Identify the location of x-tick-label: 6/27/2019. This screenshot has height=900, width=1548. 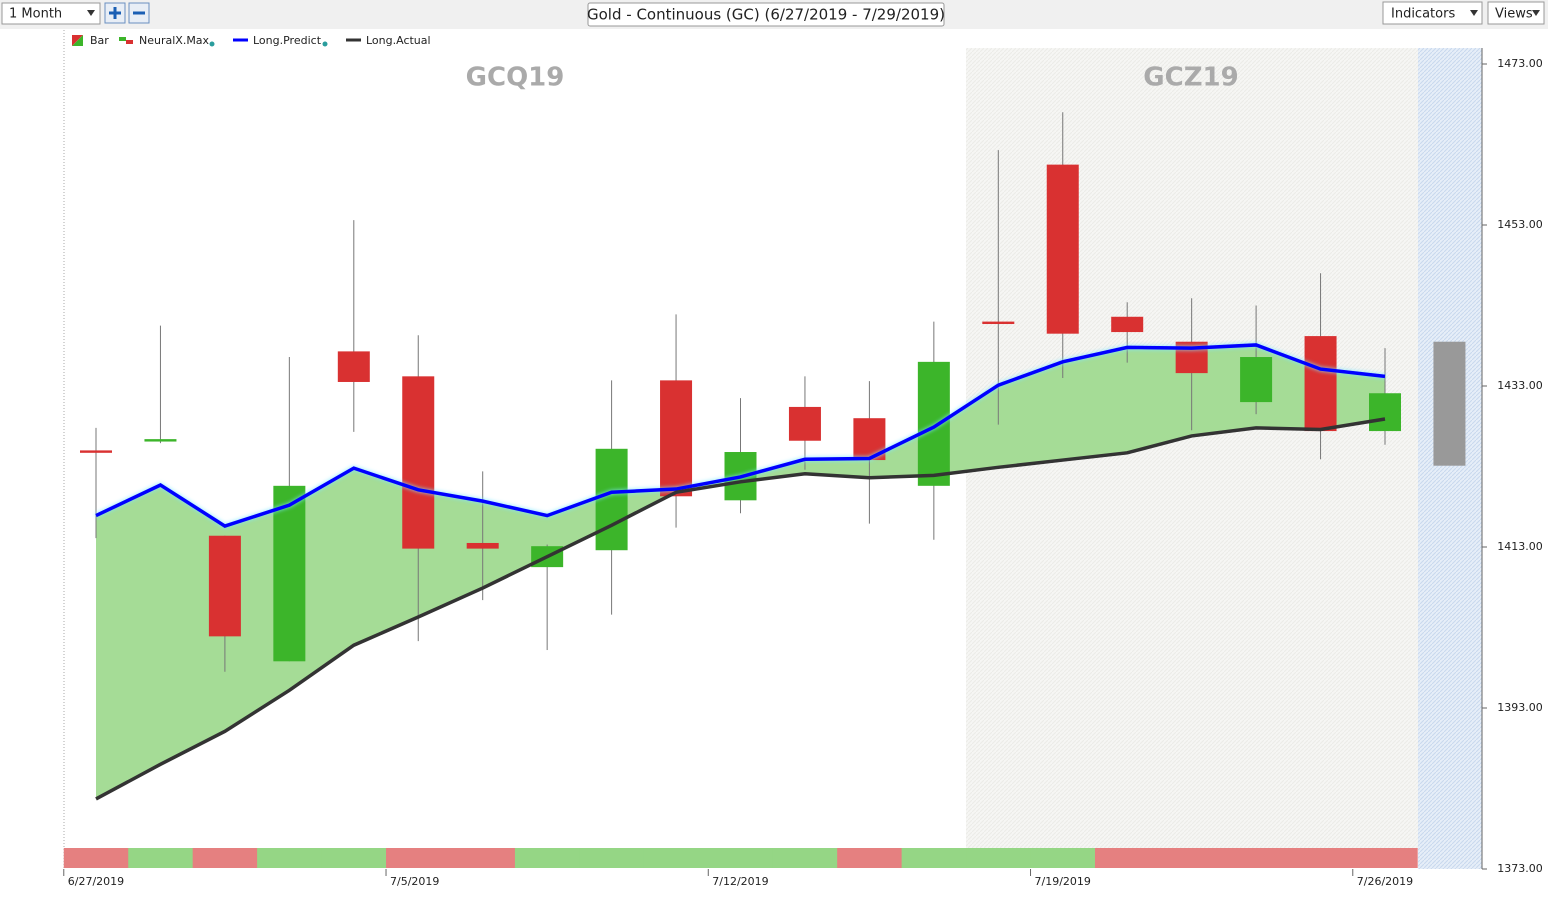
(96, 881).